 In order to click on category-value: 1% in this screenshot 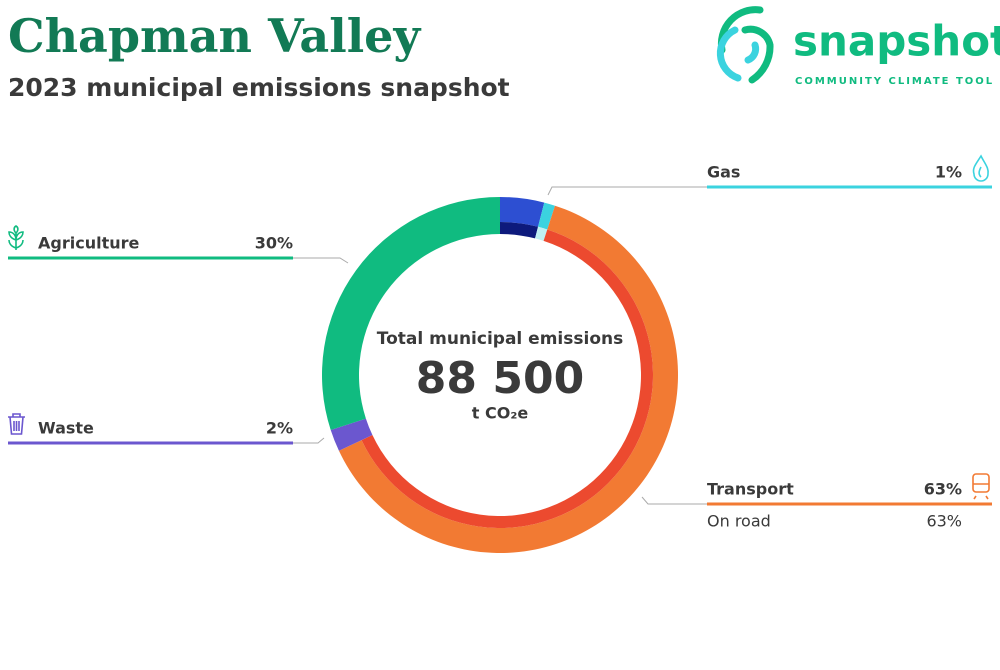, I will do `click(948, 172)`.